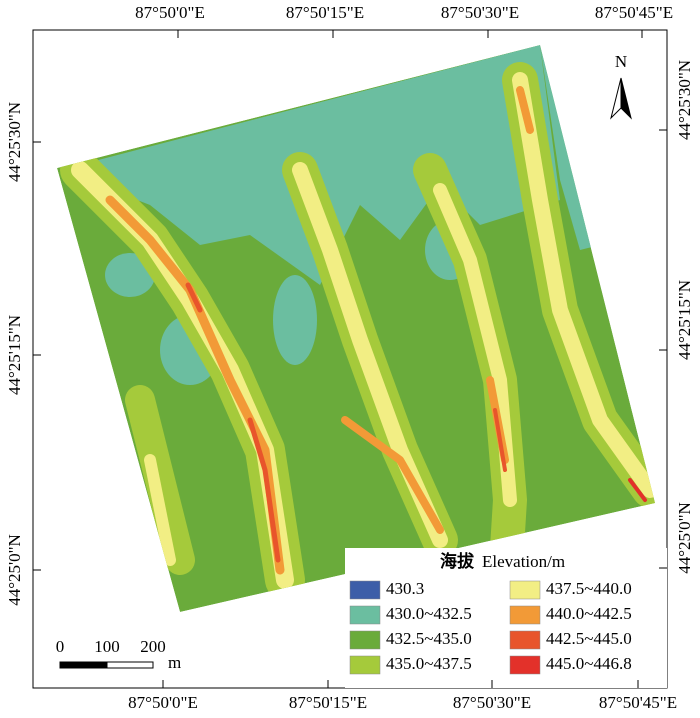 This screenshot has height=718, width=700. I want to click on legend-title-en: Elevation/m, so click(523, 561).